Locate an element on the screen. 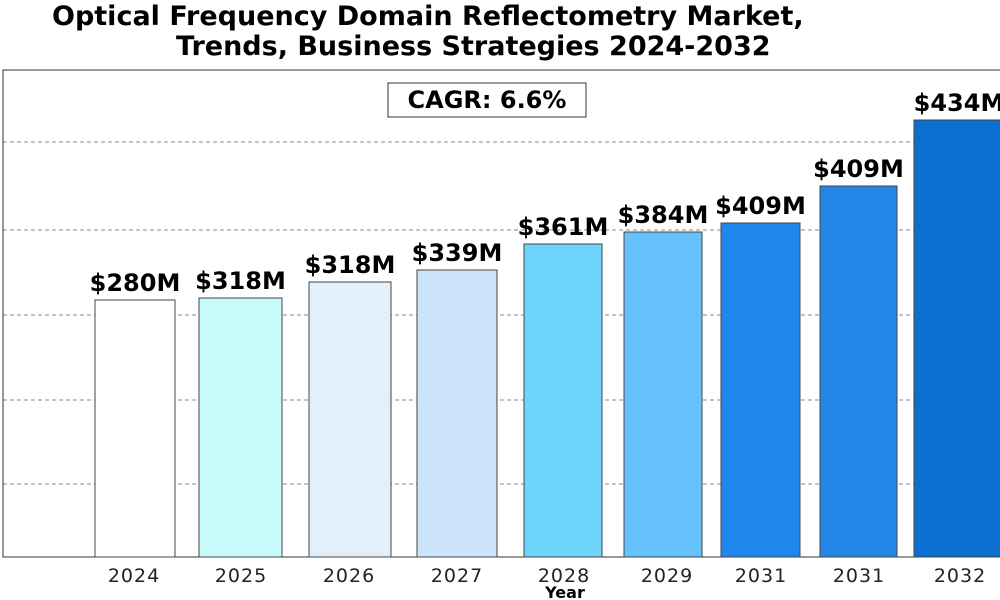  bar-2025 is located at coordinates (240, 427).